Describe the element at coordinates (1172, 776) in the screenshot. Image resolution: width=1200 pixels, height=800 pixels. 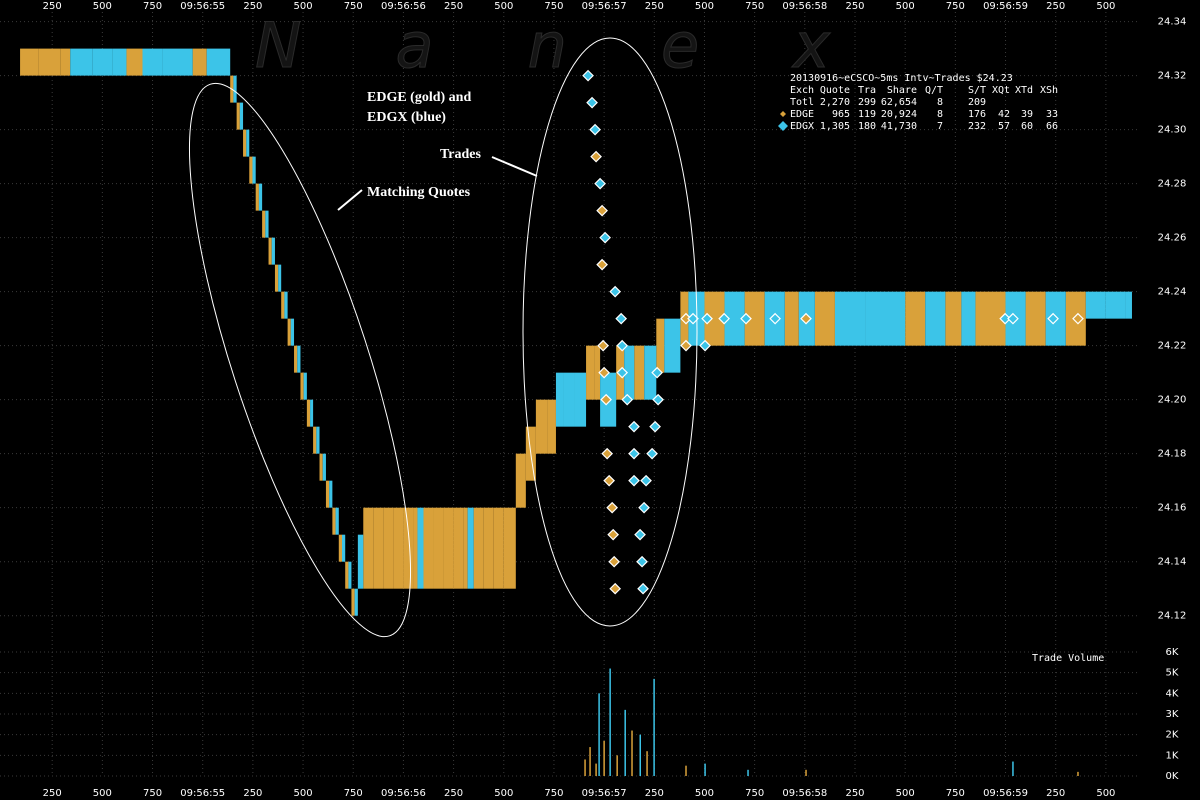
I see `volume-tick-label: 0K` at that location.